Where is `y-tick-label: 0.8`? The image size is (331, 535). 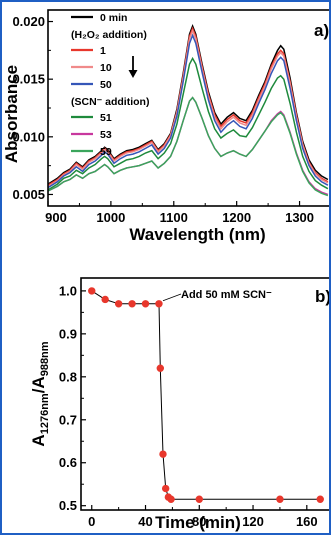
y-tick-label: 0.8 is located at coordinates (68, 376).